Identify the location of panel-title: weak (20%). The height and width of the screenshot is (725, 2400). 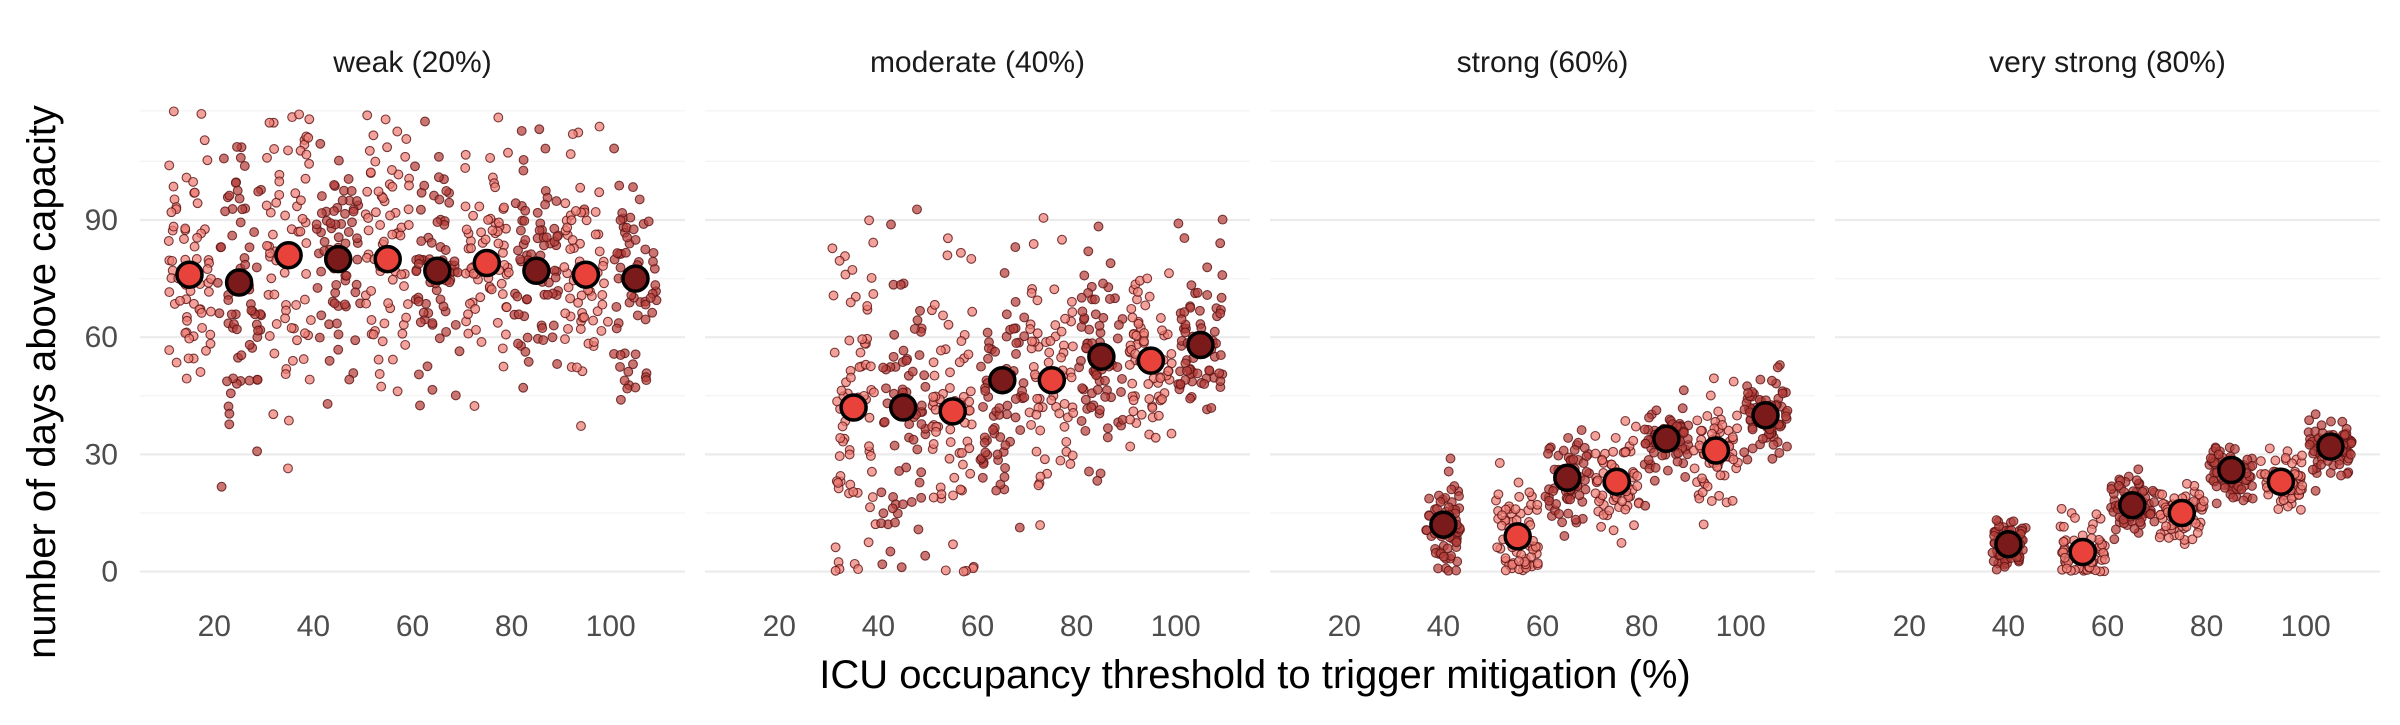
(411, 62).